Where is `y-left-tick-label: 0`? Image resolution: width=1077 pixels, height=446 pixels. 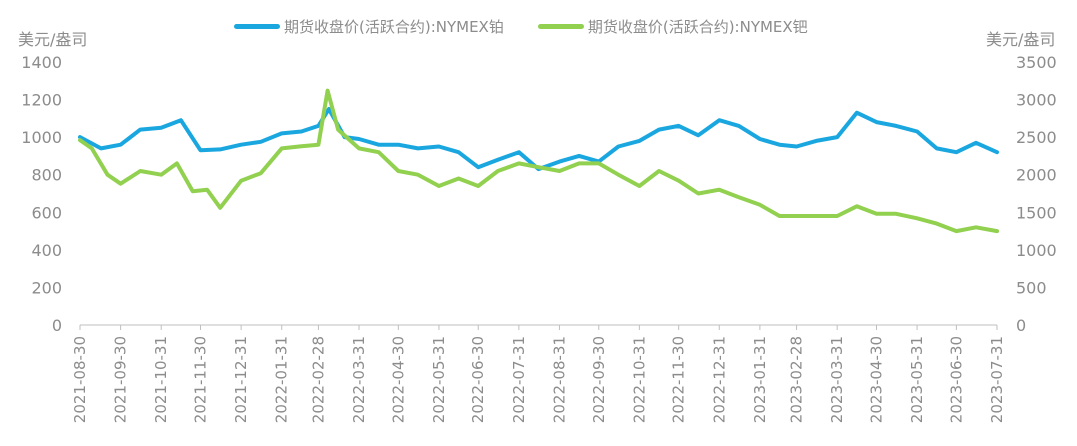 y-left-tick-label: 0 is located at coordinates (57, 325).